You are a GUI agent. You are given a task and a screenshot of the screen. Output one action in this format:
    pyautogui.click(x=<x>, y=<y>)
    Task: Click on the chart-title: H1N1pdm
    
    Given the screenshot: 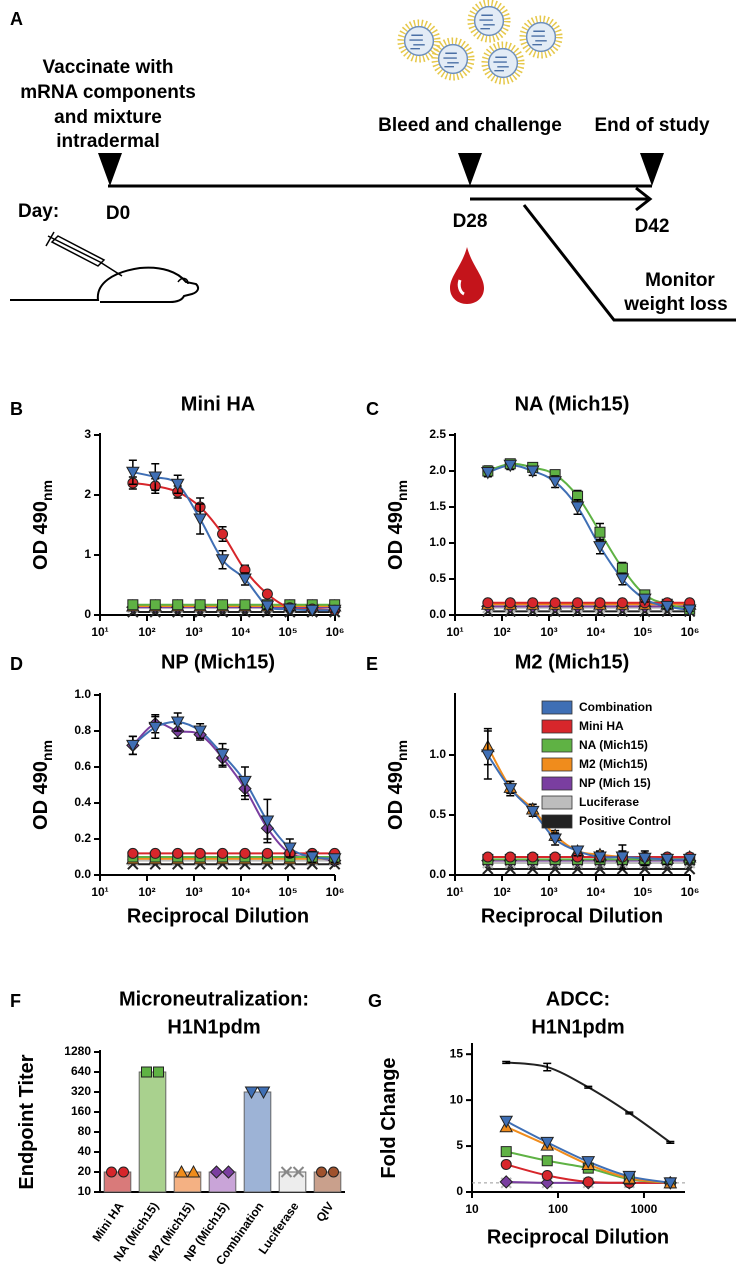 What is the action you would take?
    pyautogui.click(x=213, y=1027)
    